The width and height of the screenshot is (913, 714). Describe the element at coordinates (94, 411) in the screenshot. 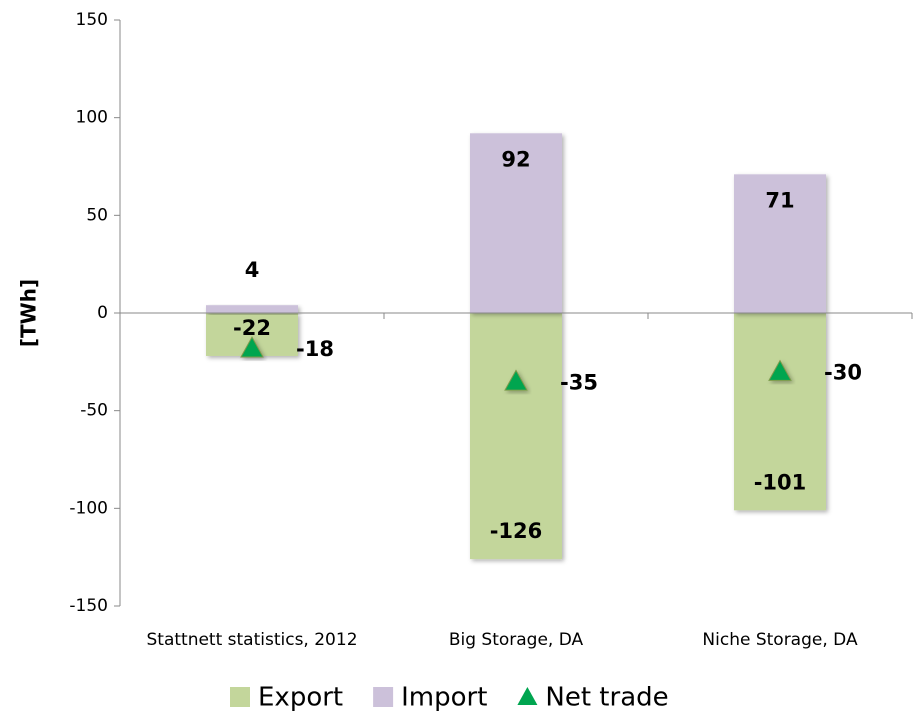

I see `y-tick-label: -50` at that location.